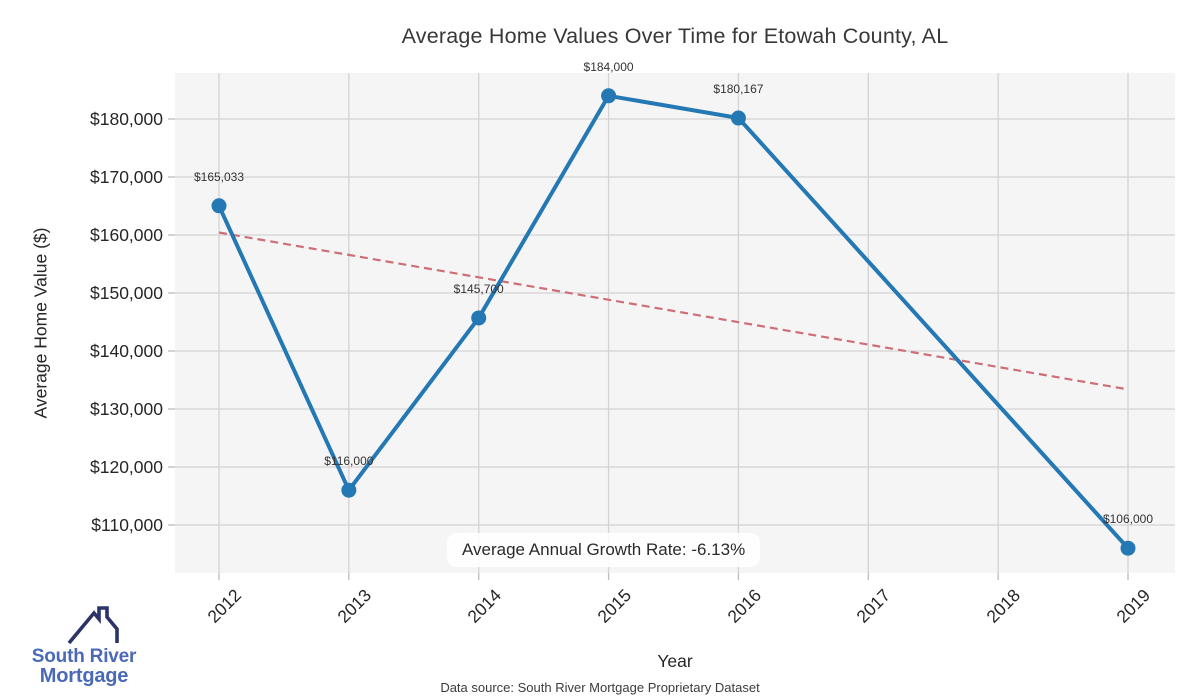  What do you see at coordinates (40, 323) in the screenshot?
I see `y-axis-label: Average Home Value ($)` at bounding box center [40, 323].